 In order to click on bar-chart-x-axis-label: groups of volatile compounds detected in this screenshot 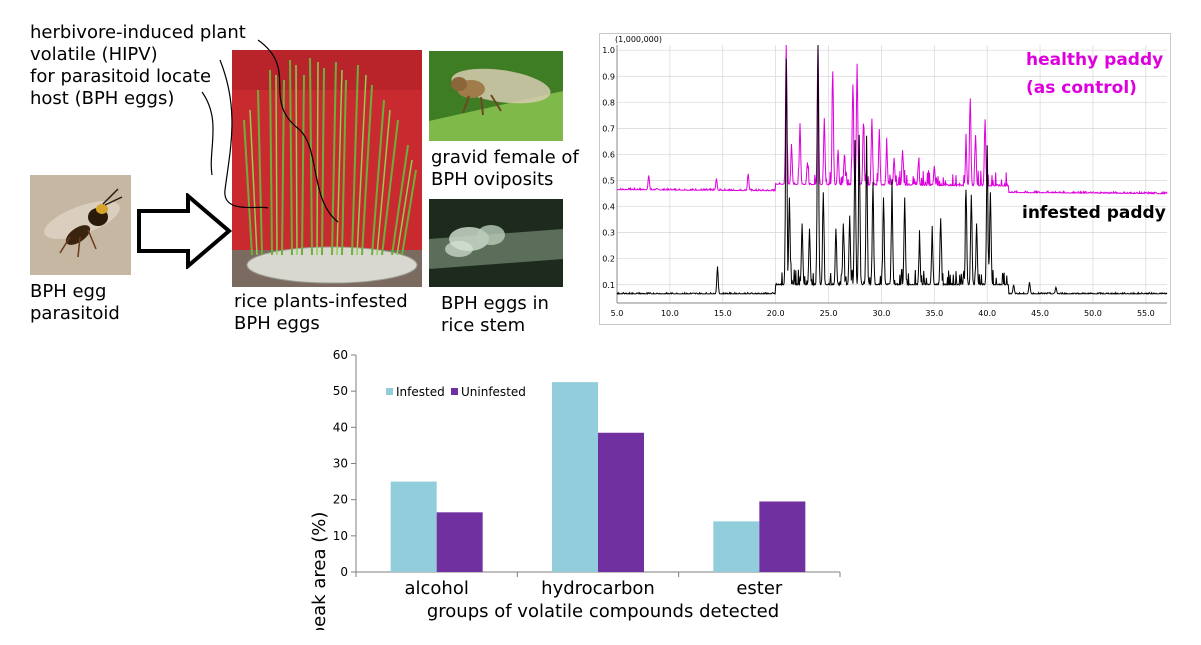, I will do `click(603, 611)`.